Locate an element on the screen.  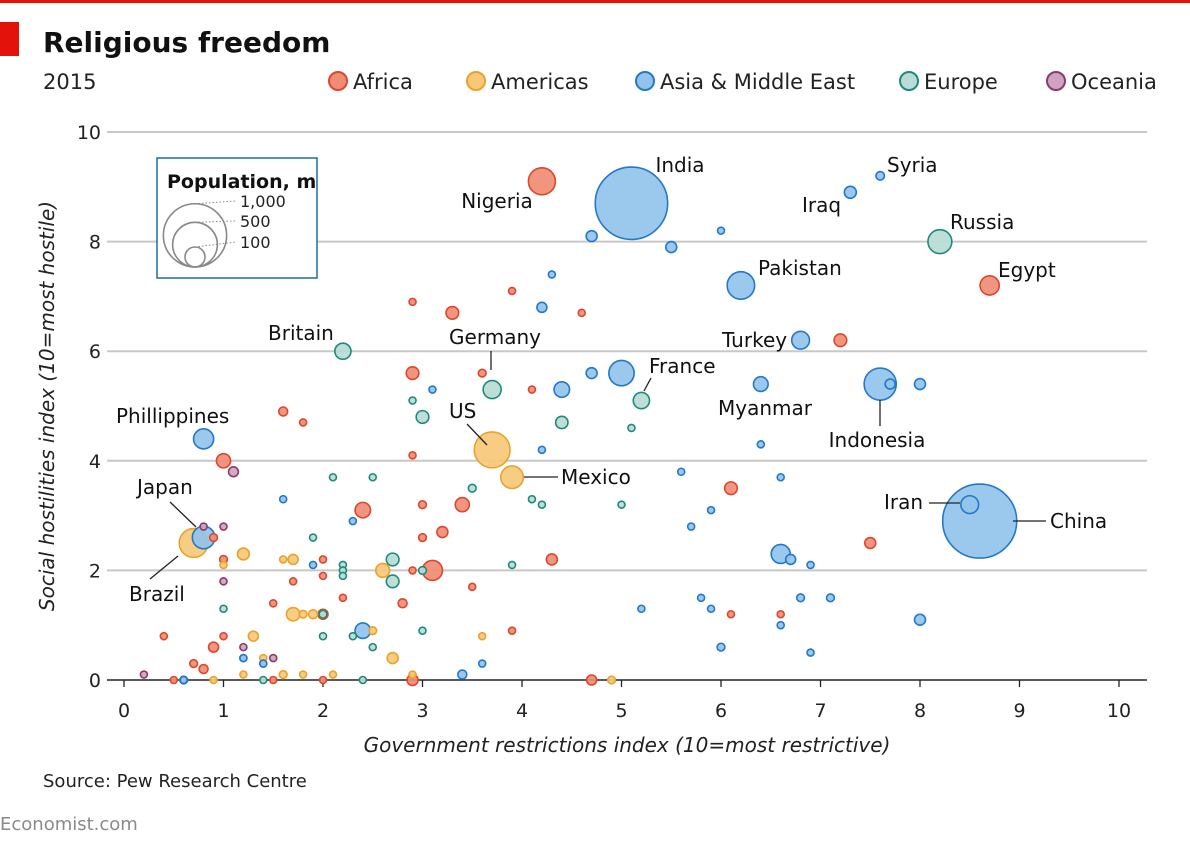
x-tick-label: 10 is located at coordinates (1119, 711).